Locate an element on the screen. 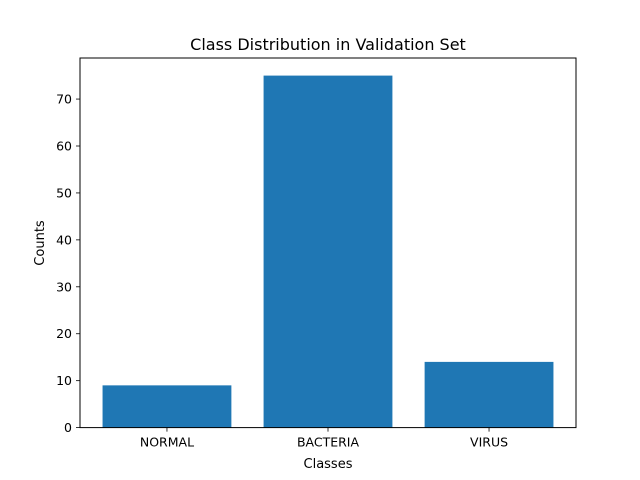  bar-bacteria is located at coordinates (328, 251).